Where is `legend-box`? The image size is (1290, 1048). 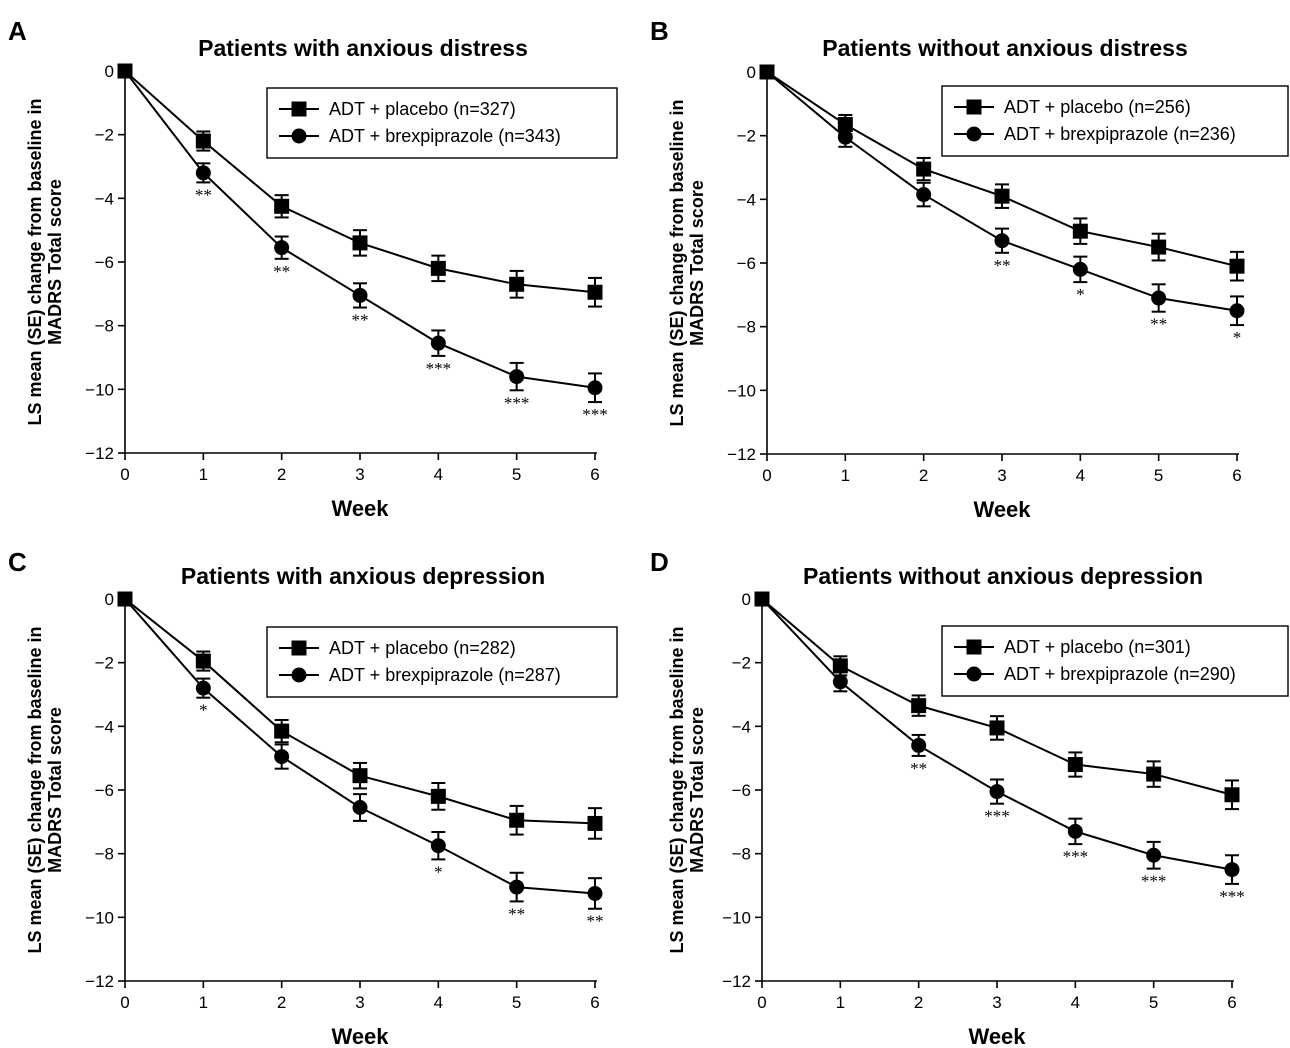 legend-box is located at coordinates (1115, 121).